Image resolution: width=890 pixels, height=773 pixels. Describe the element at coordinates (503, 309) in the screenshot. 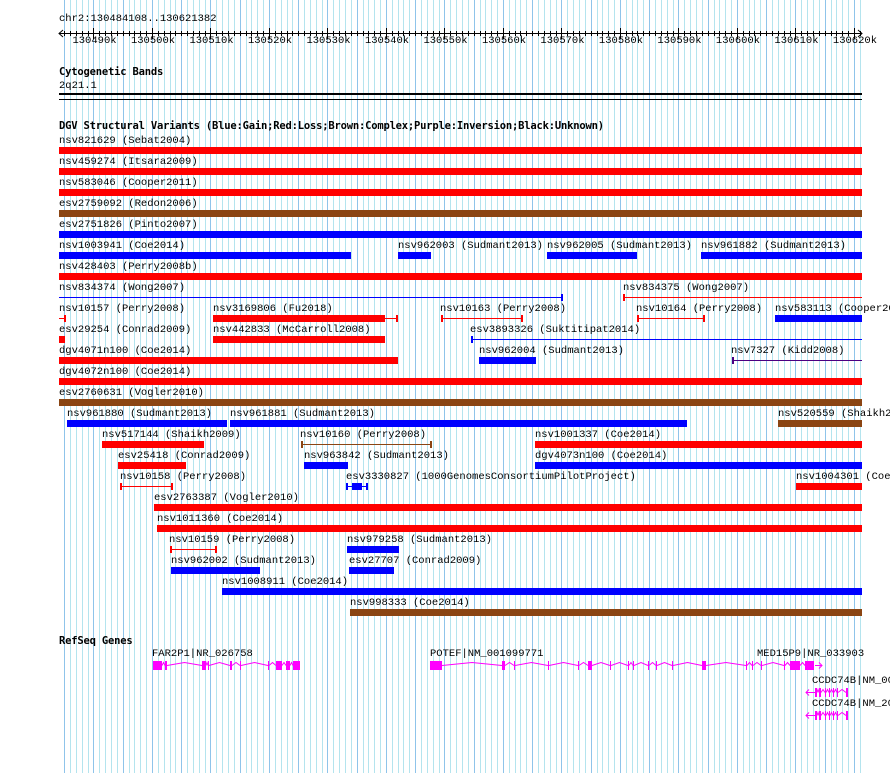

I see `sv-feature-label: nsv10163 (Perry2008)` at that location.